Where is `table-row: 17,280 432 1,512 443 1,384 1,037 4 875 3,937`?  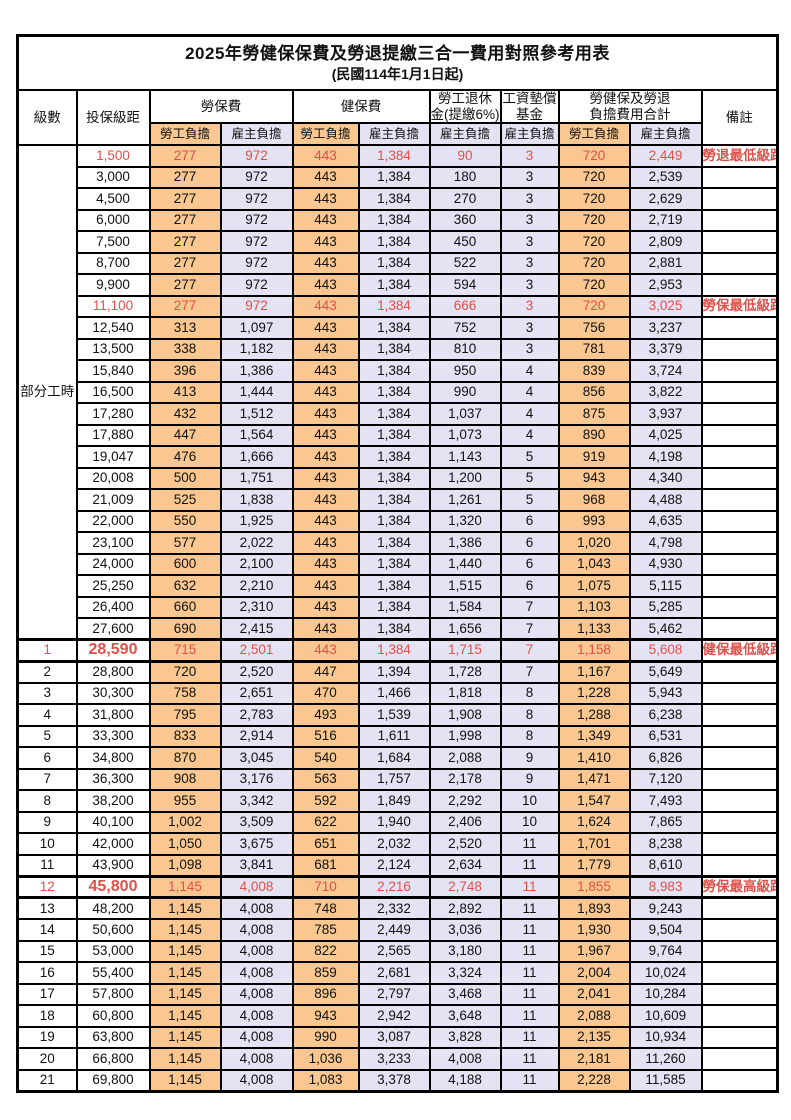
table-row: 17,280 432 1,512 443 1,384 1,037 4 875 3,937 is located at coordinates (398, 414).